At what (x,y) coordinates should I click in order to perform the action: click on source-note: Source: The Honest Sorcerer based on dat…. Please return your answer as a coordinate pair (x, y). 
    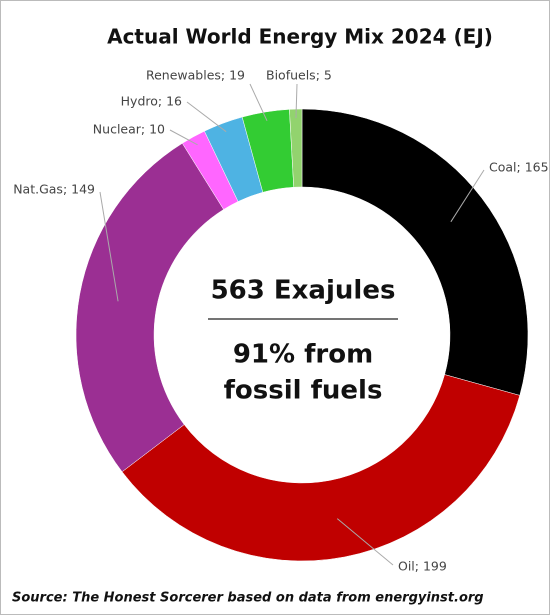
    Looking at the image, I should click on (248, 598).